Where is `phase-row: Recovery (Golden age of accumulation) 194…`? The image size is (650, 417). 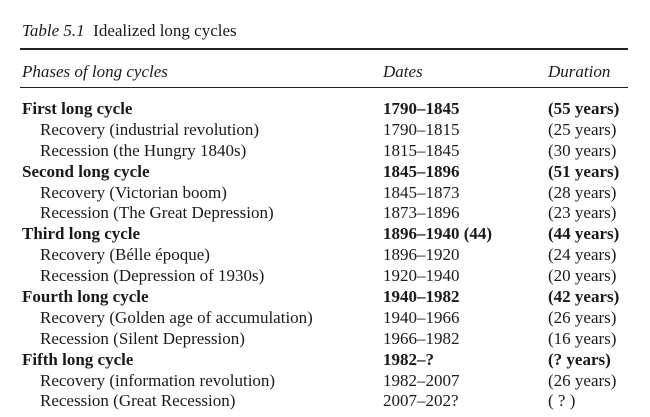 phase-row: Recovery (Golden age of accumulation) 194… is located at coordinates (325, 317).